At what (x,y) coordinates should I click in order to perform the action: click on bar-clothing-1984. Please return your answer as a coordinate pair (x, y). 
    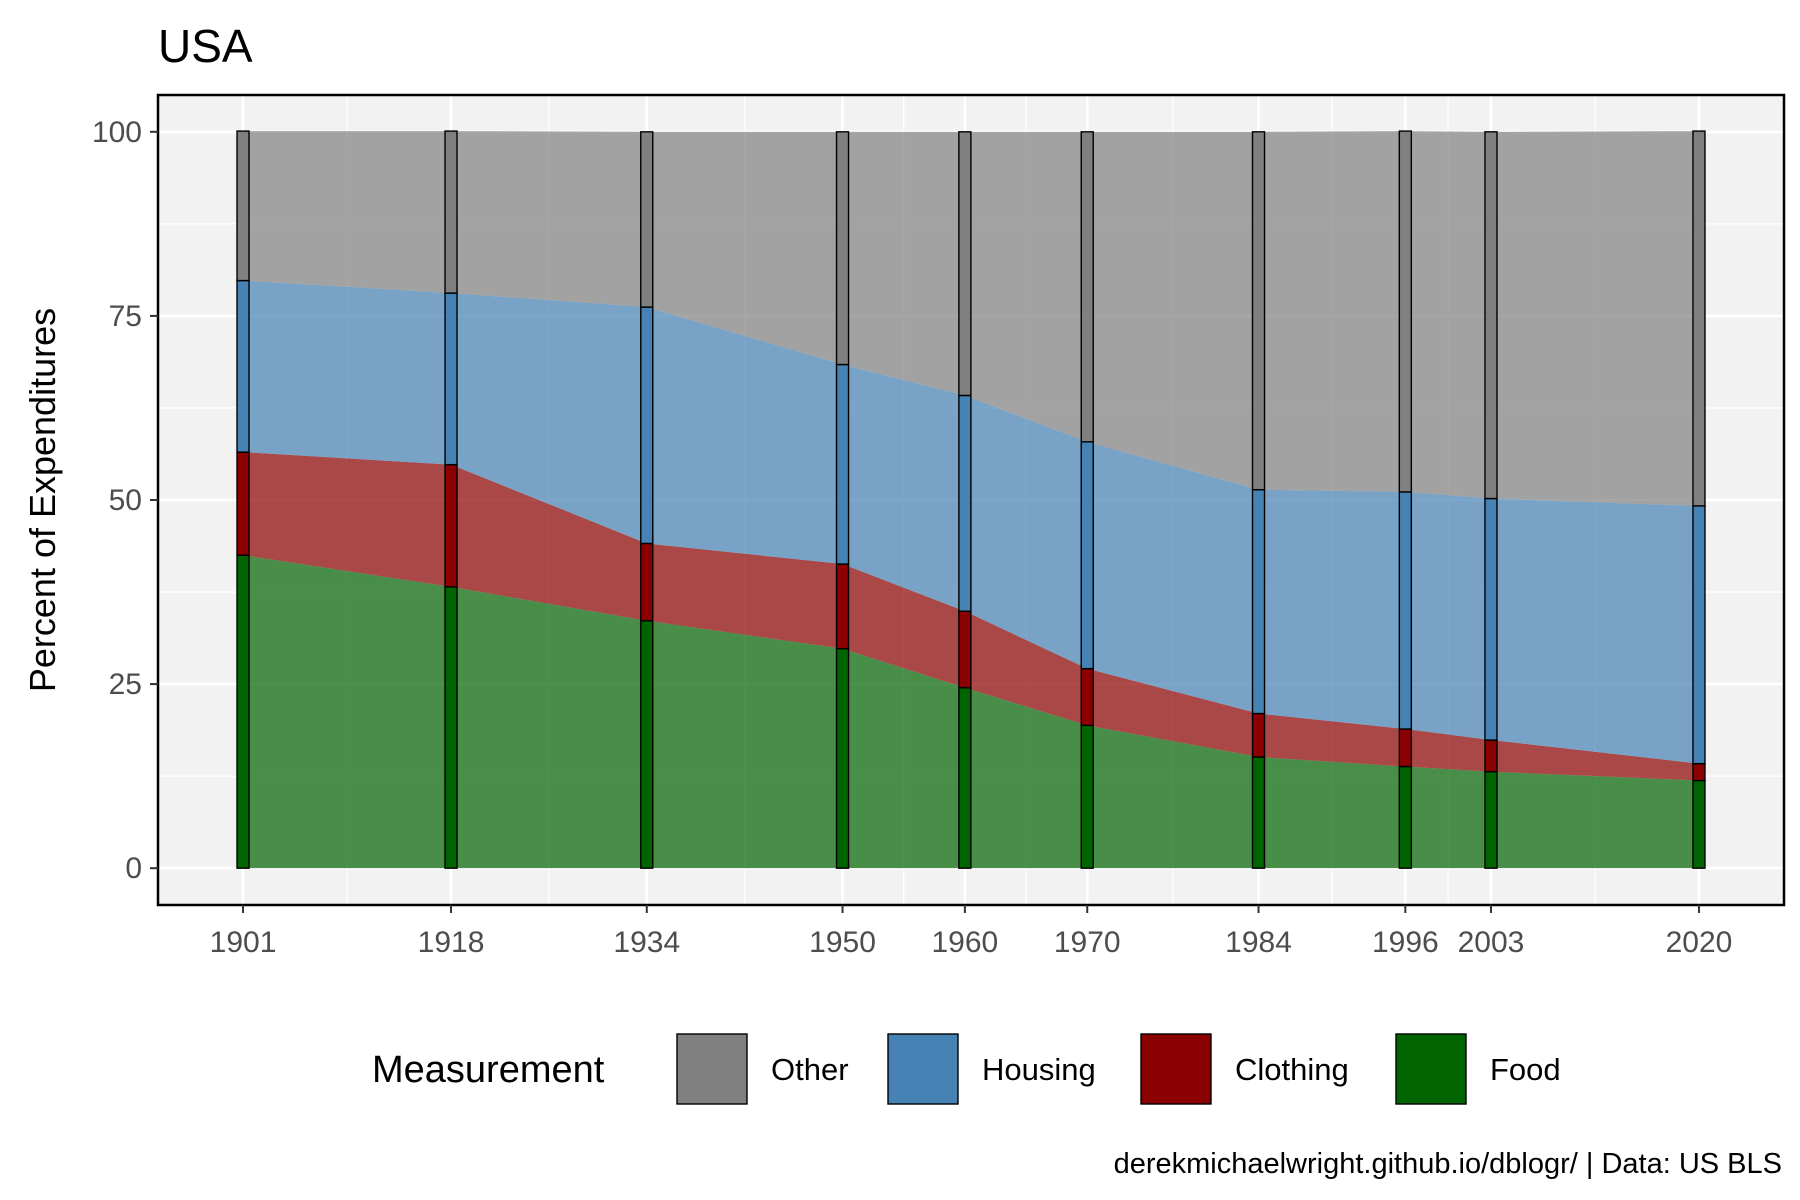
    Looking at the image, I should click on (1258, 735).